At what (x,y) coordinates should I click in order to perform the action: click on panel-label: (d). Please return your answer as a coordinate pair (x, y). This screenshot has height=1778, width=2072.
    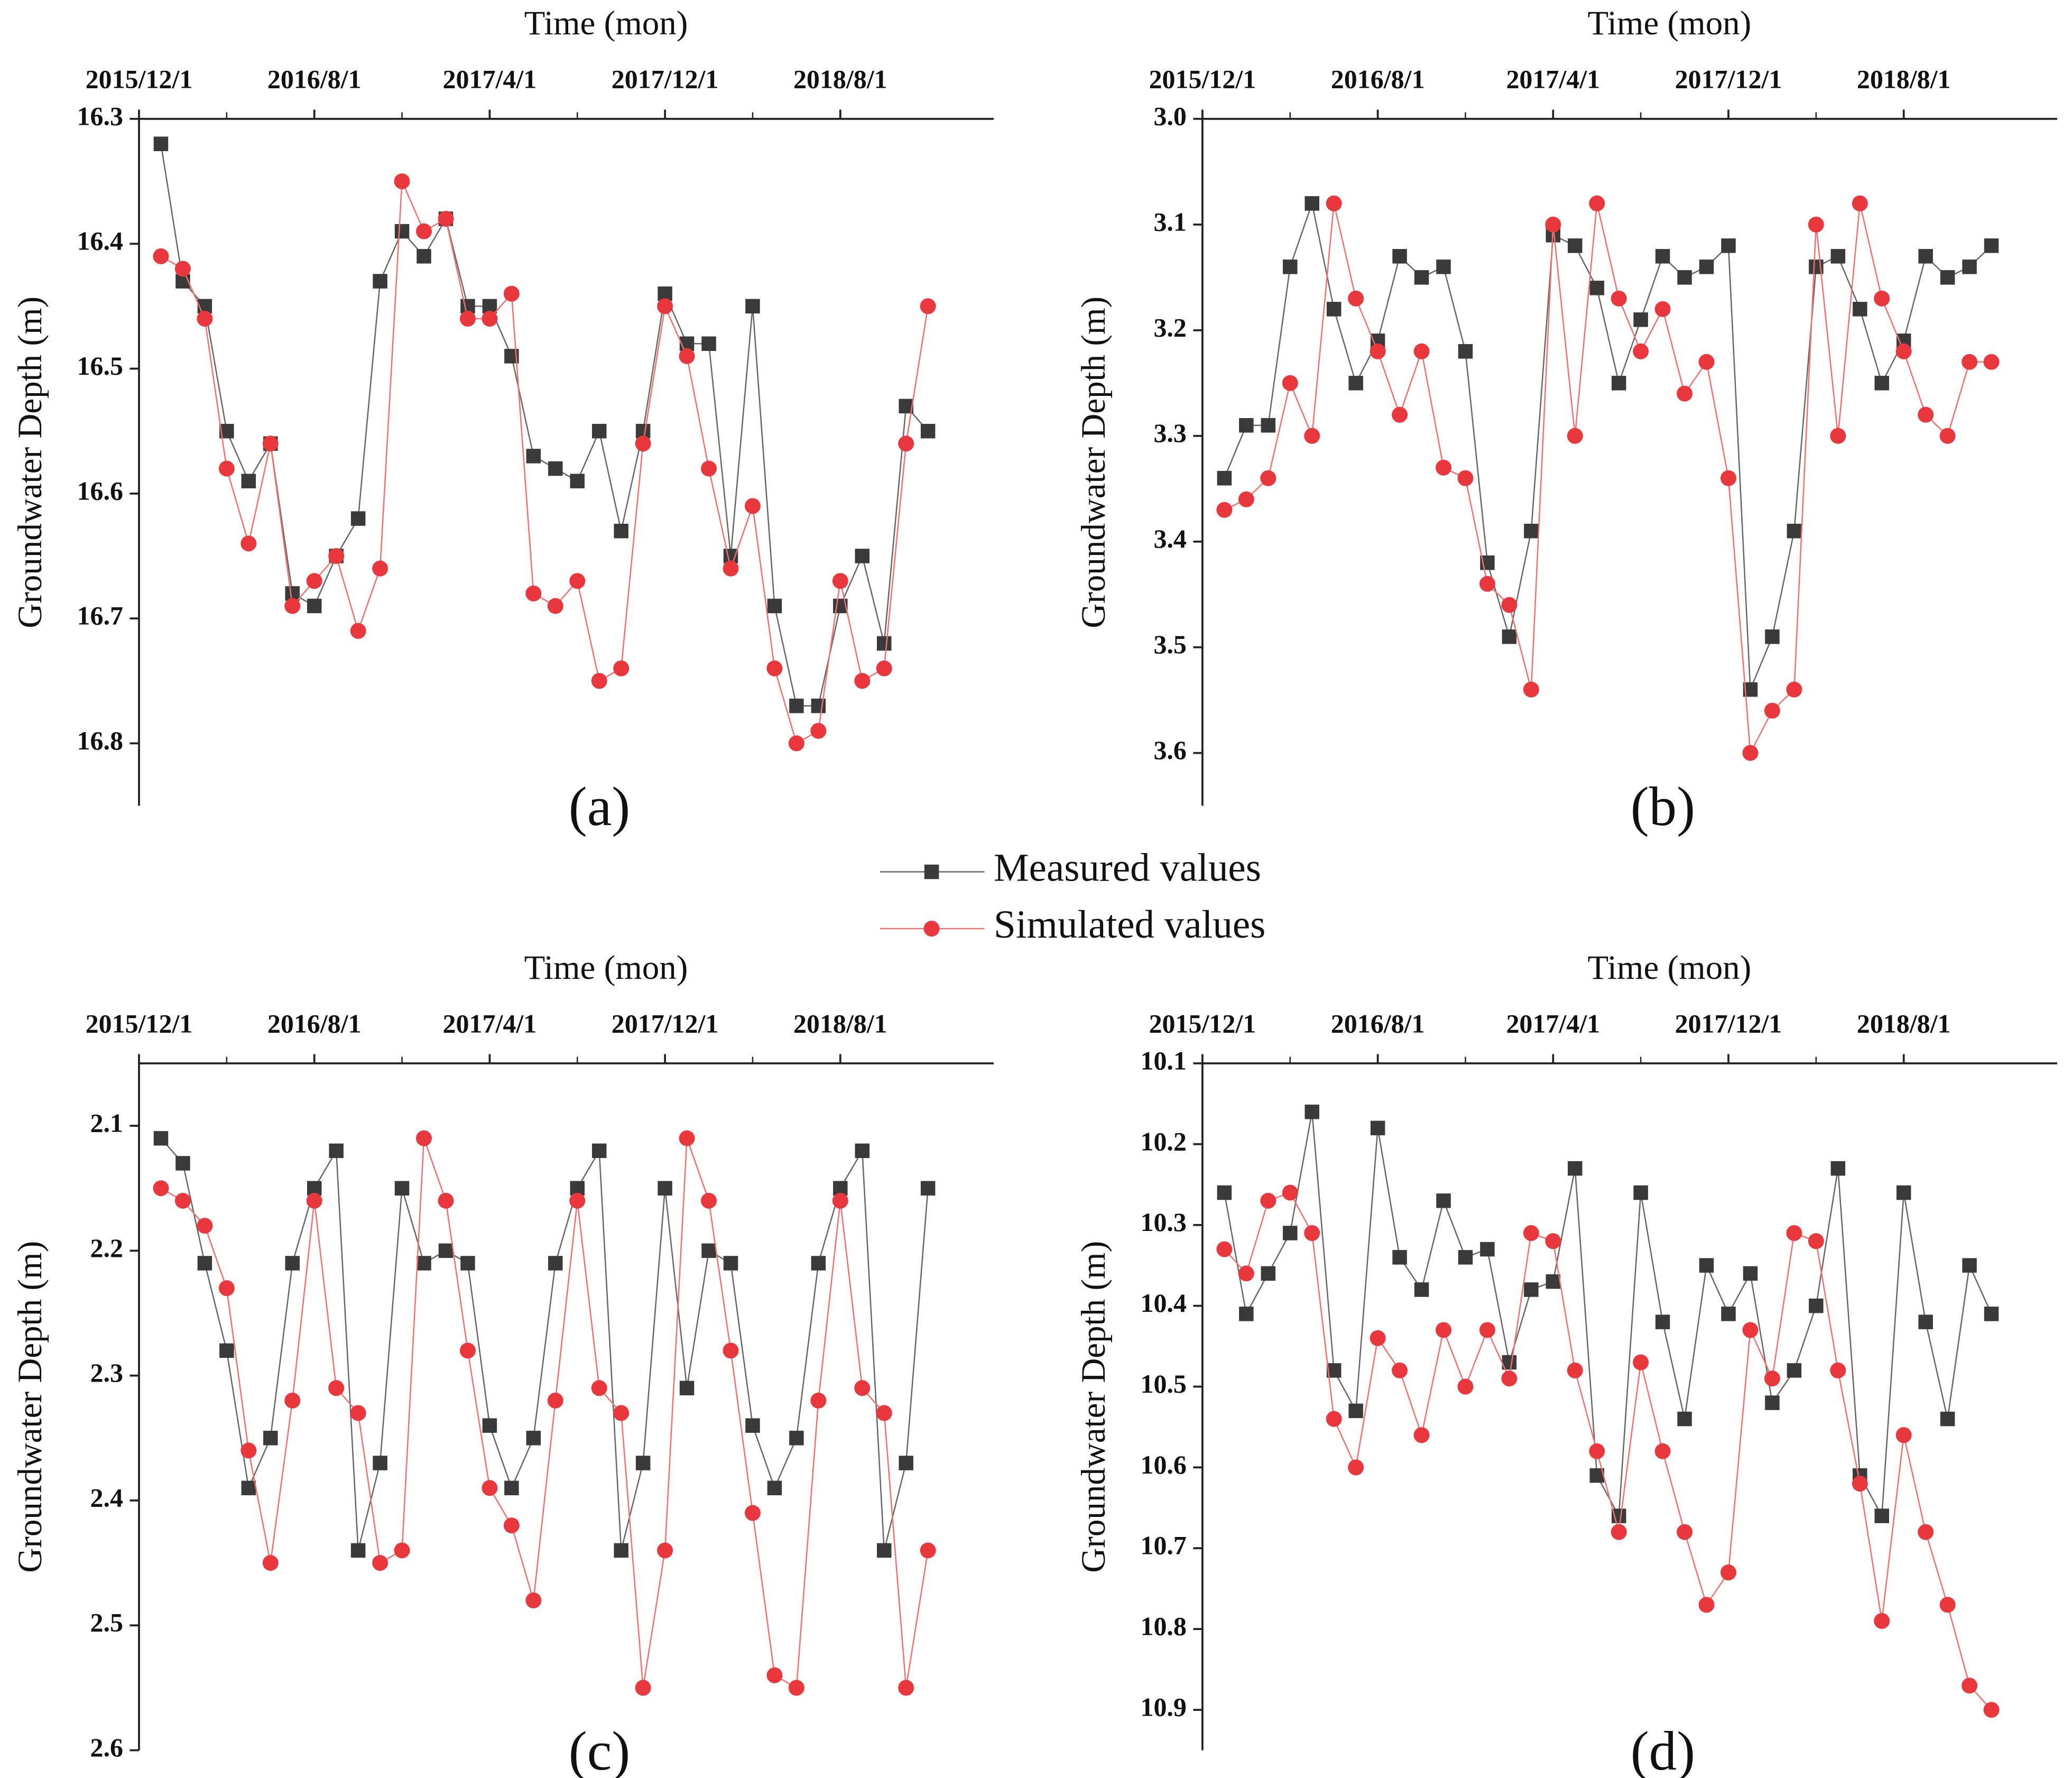
    Looking at the image, I should click on (1663, 1749).